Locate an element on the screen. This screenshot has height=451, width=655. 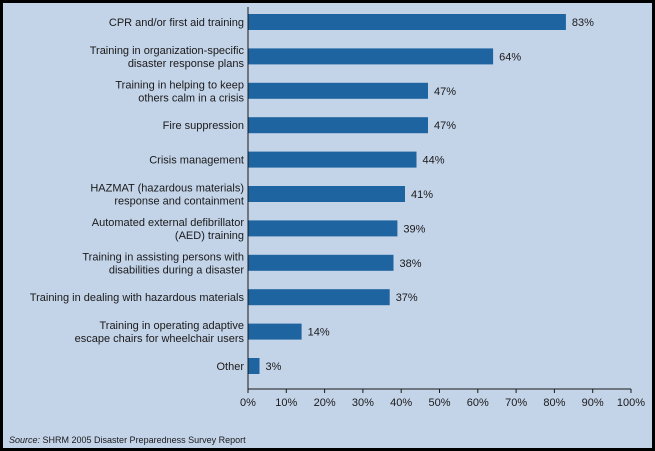
category-label: Crisis management is located at coordinates (196, 161).